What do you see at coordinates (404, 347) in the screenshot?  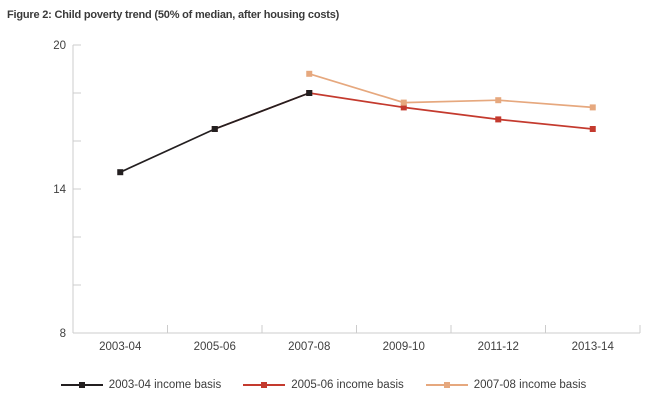 I see `x-tick-label: 2009-10` at bounding box center [404, 347].